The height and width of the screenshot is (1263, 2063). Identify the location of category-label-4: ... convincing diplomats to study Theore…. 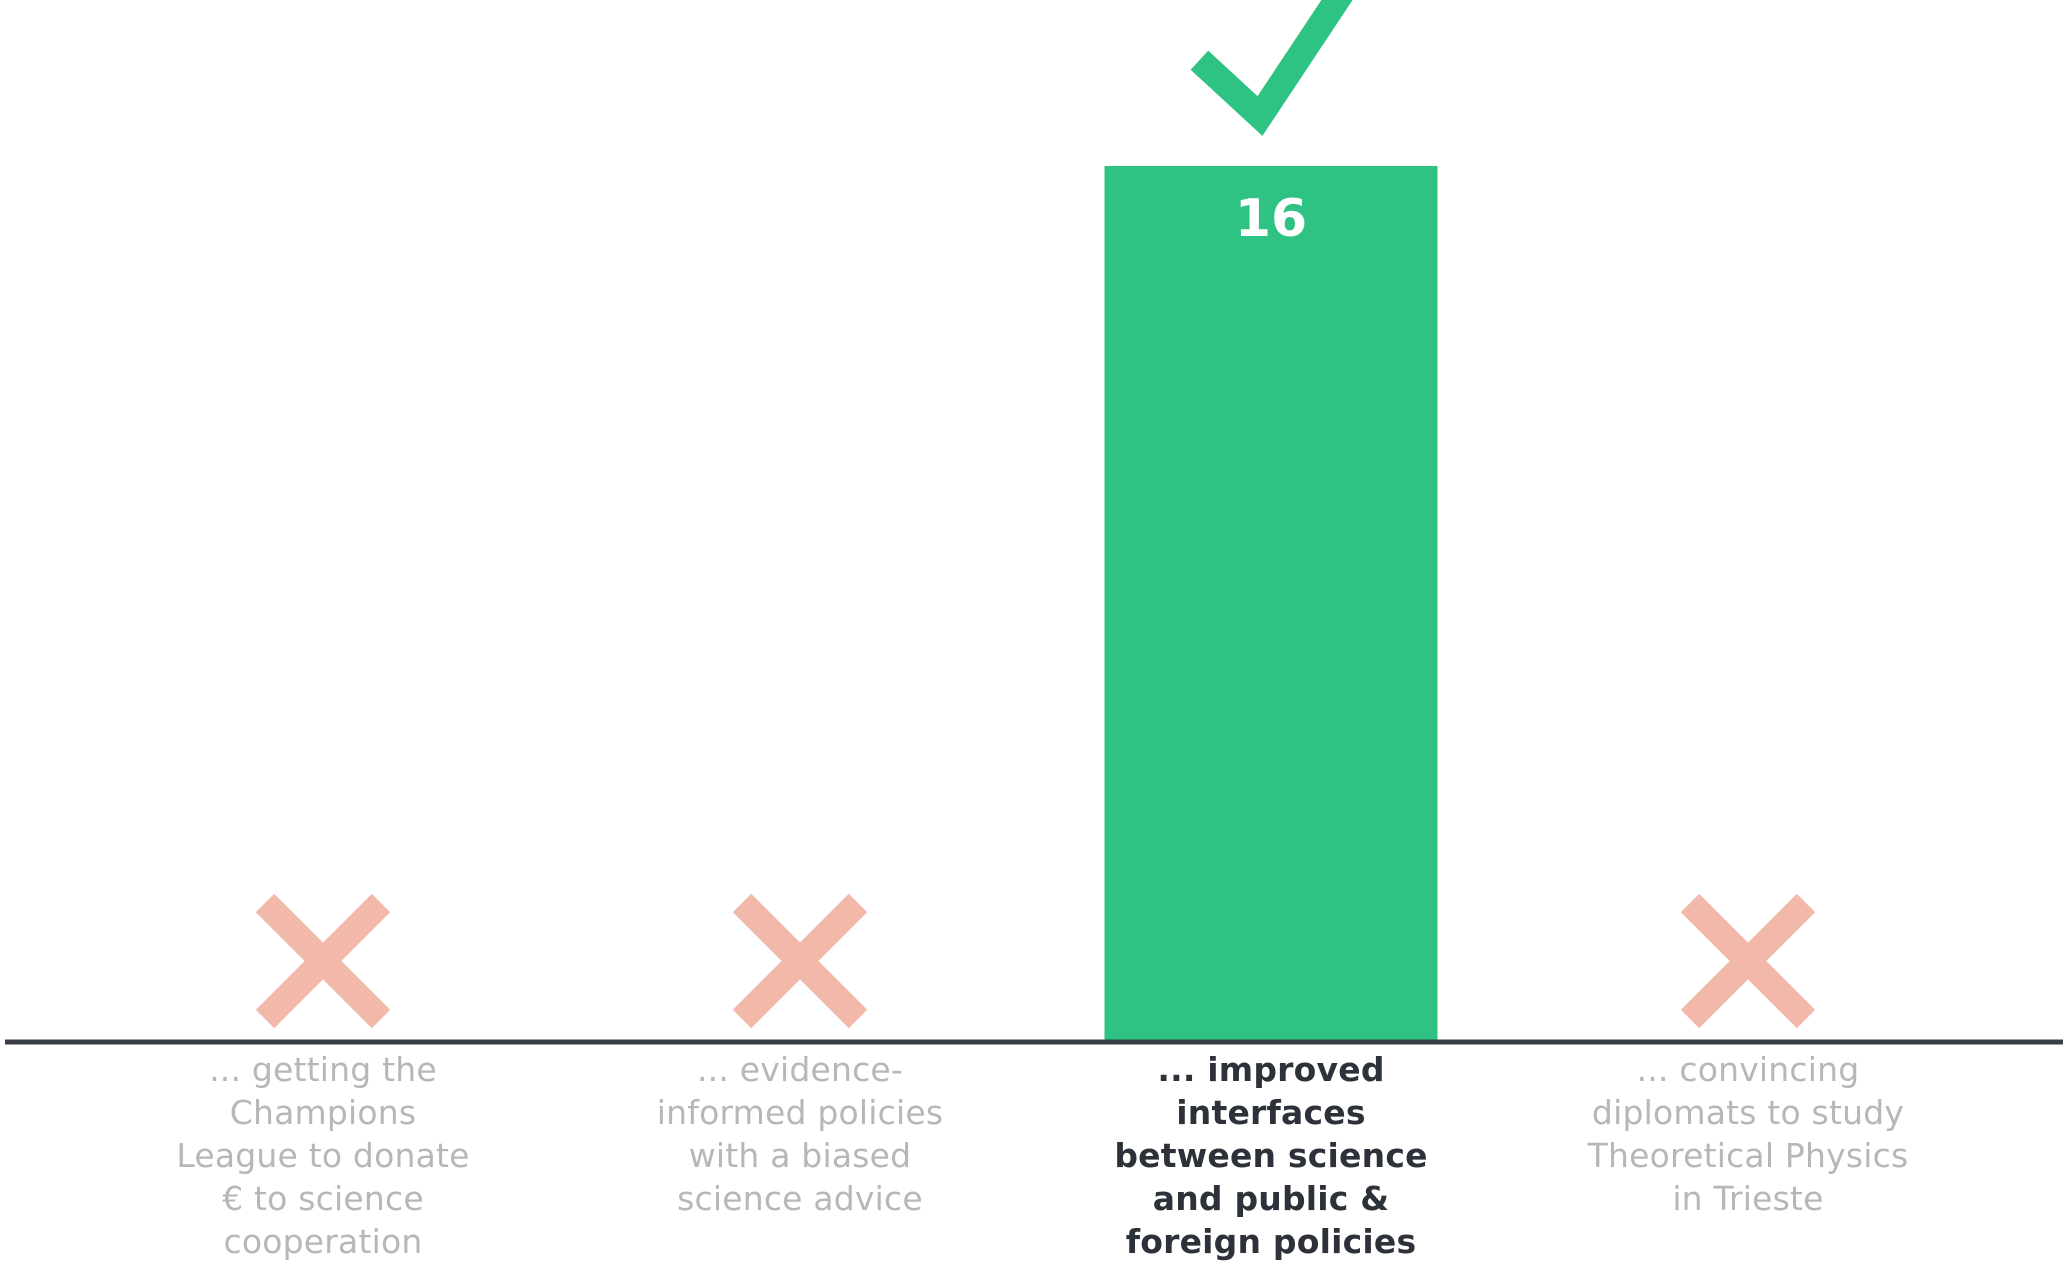
(1748, 1134).